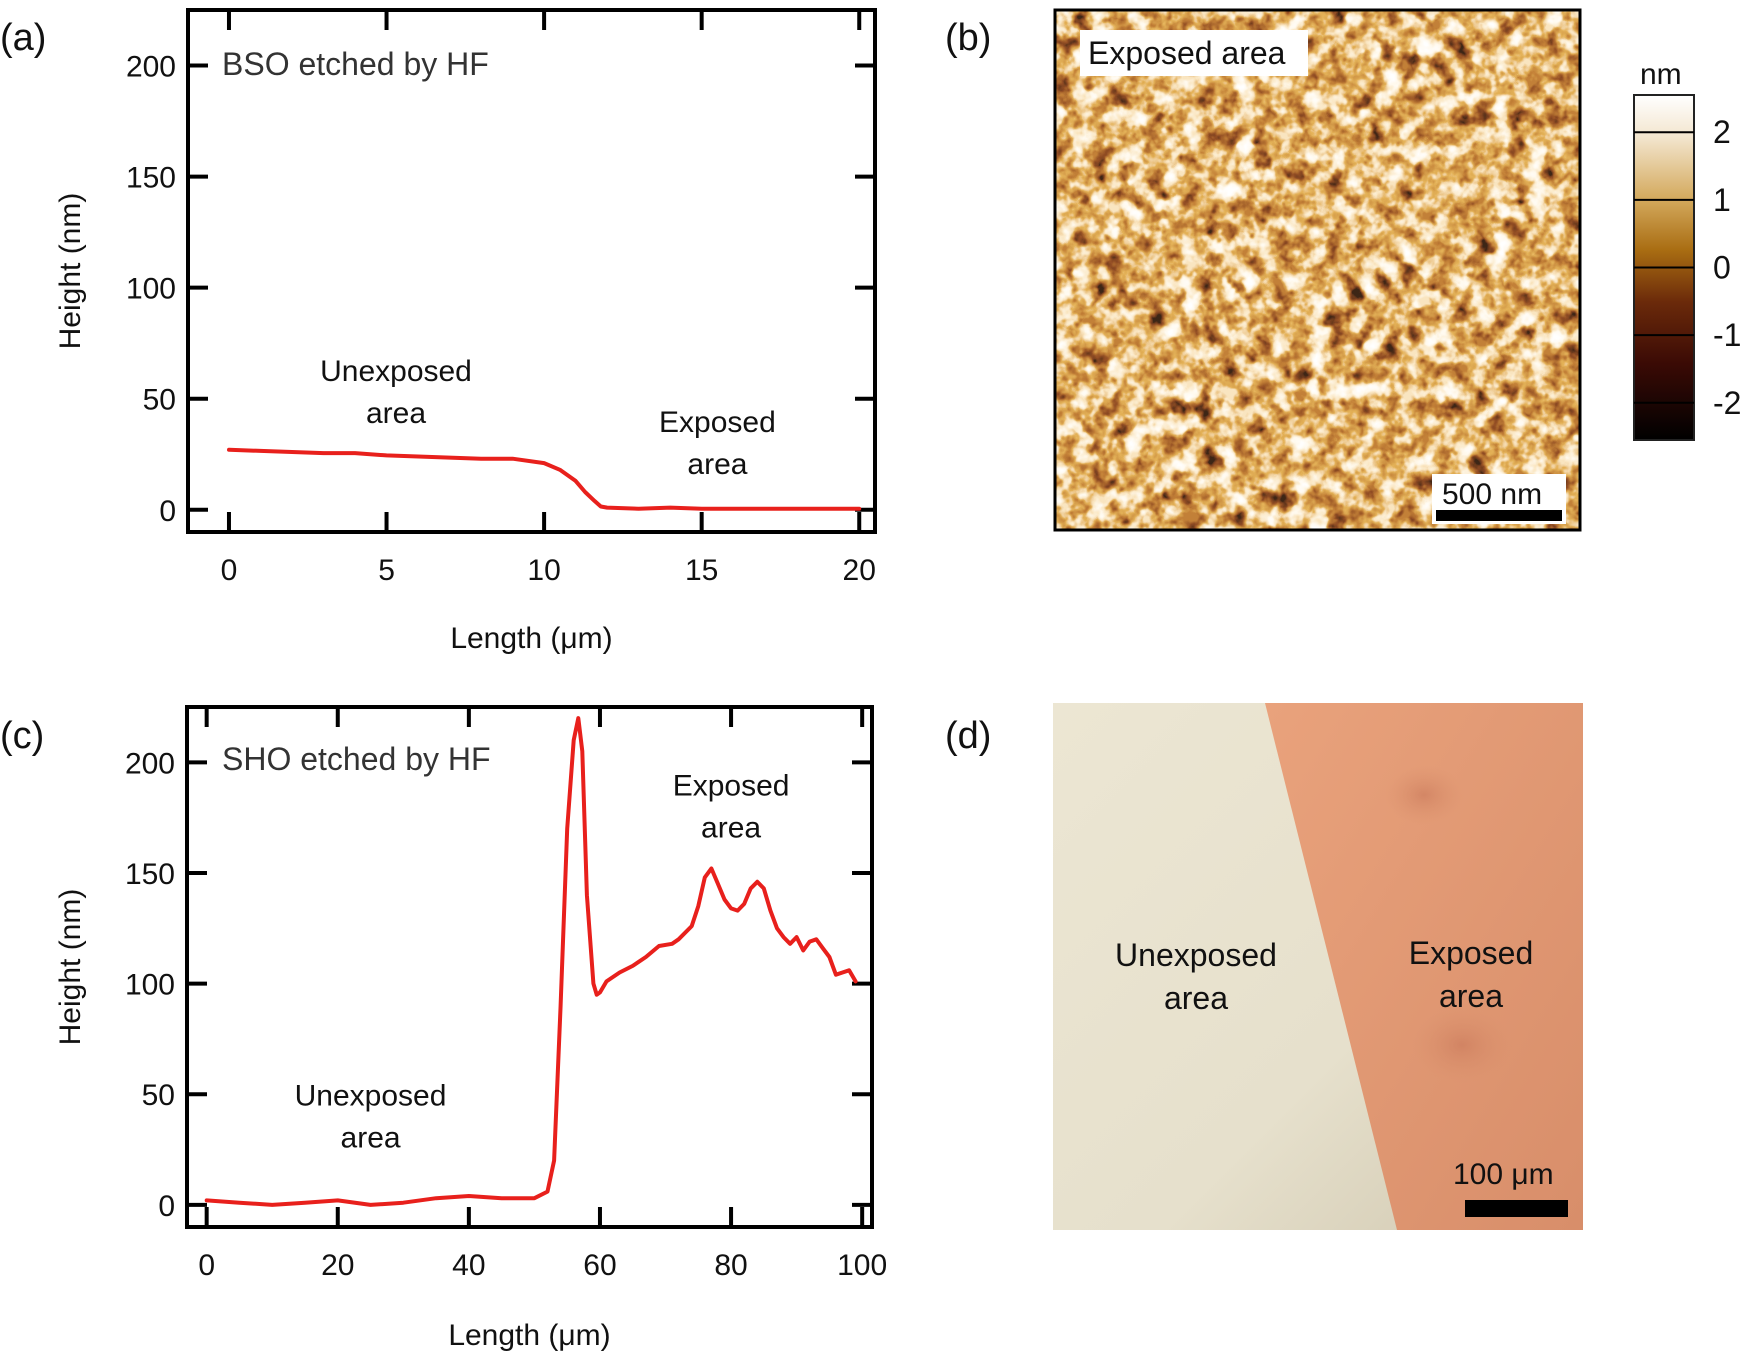 The width and height of the screenshot is (1750, 1355). What do you see at coordinates (22, 736) in the screenshot?
I see `panel-letter-c: (c)` at bounding box center [22, 736].